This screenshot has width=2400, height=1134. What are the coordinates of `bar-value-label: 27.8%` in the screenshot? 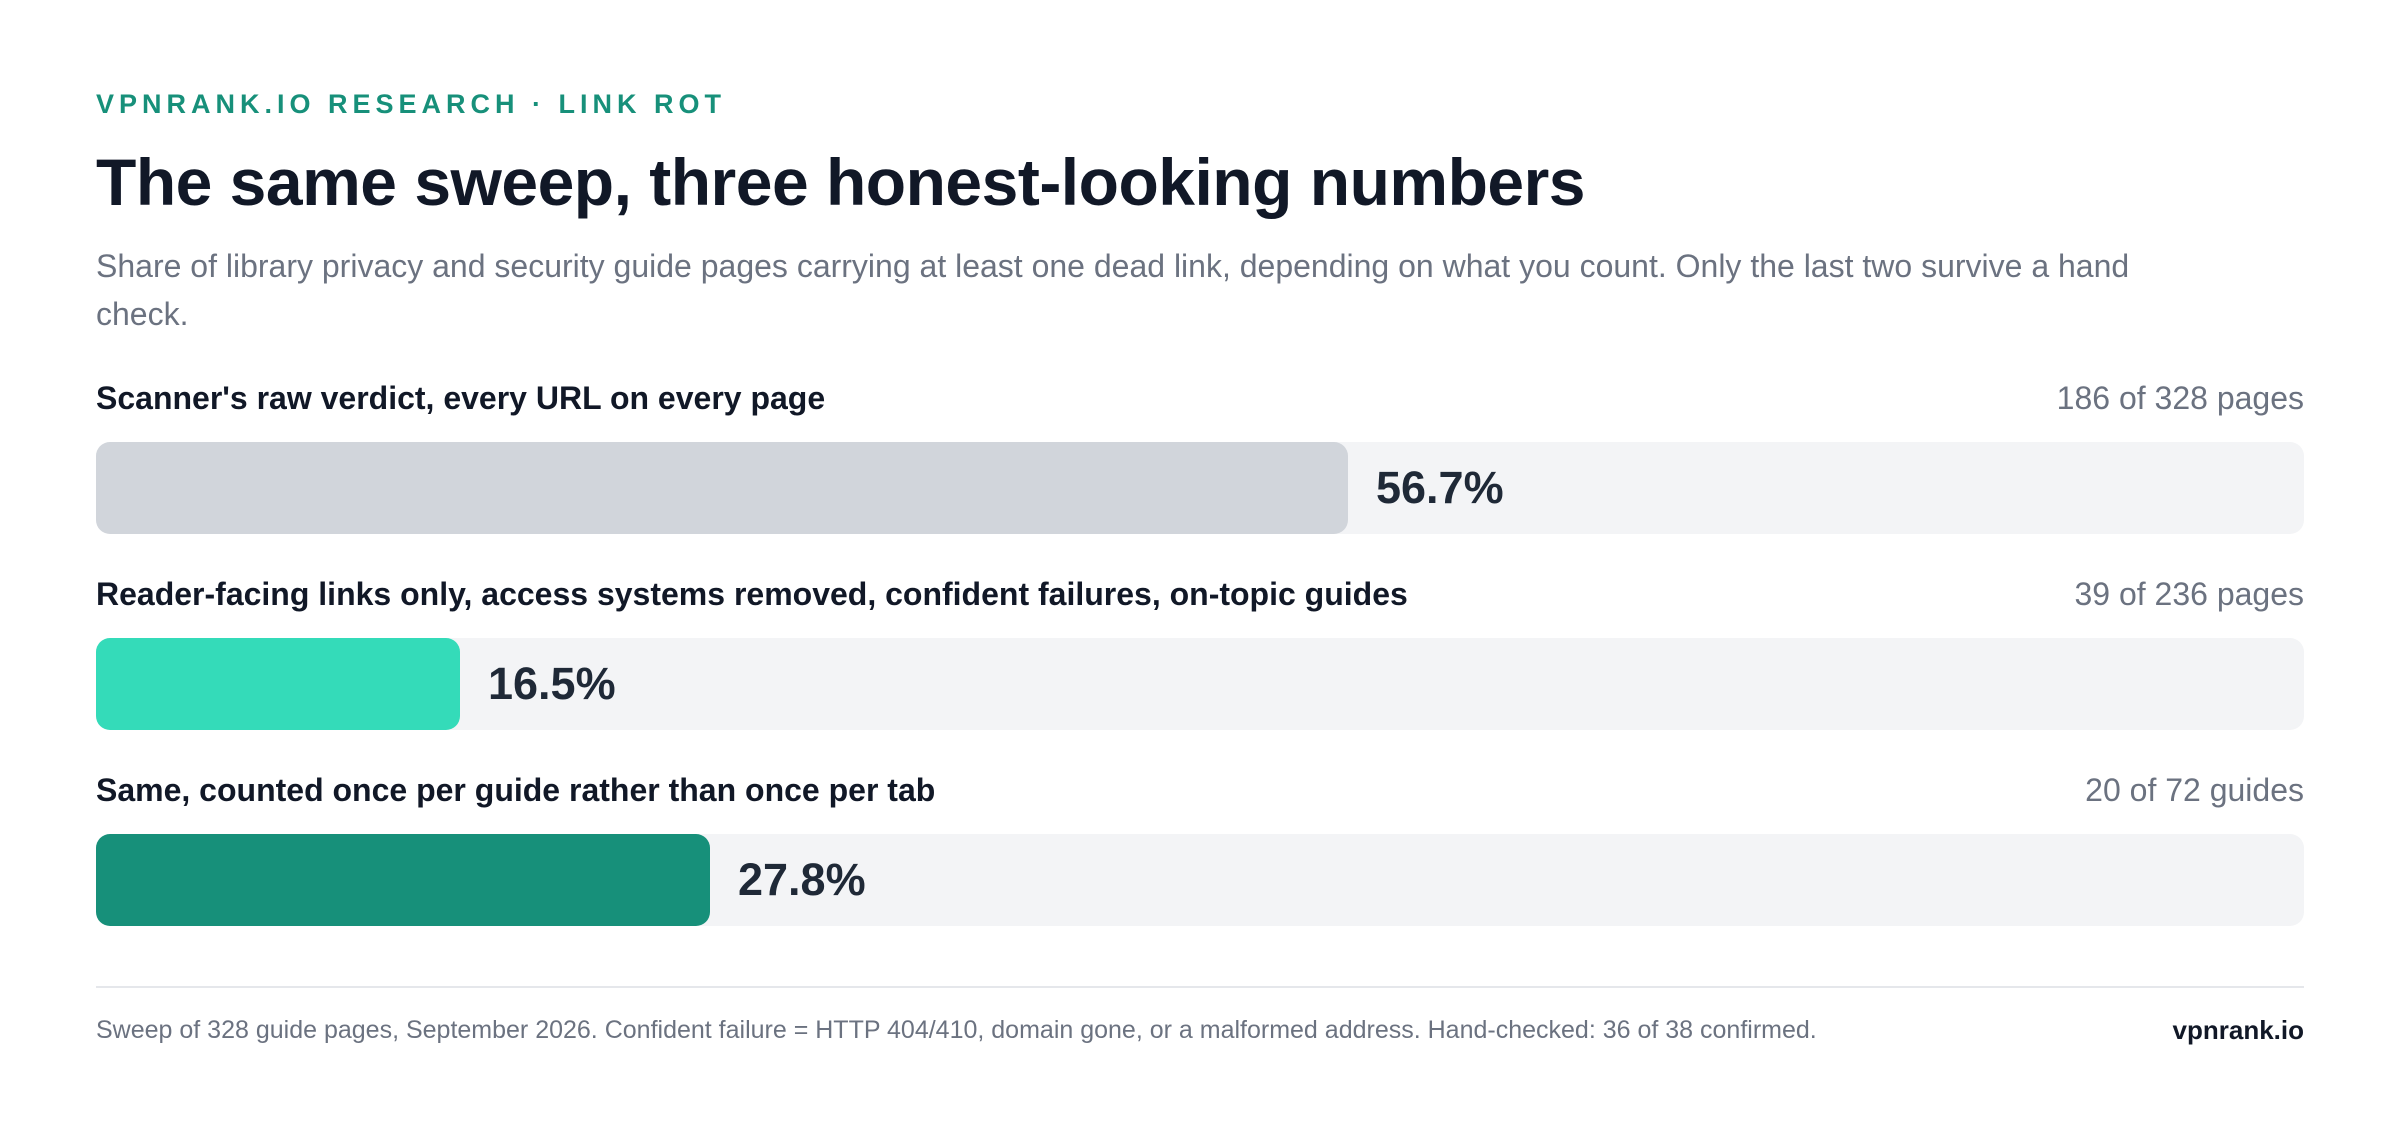 It's located at (802, 879).